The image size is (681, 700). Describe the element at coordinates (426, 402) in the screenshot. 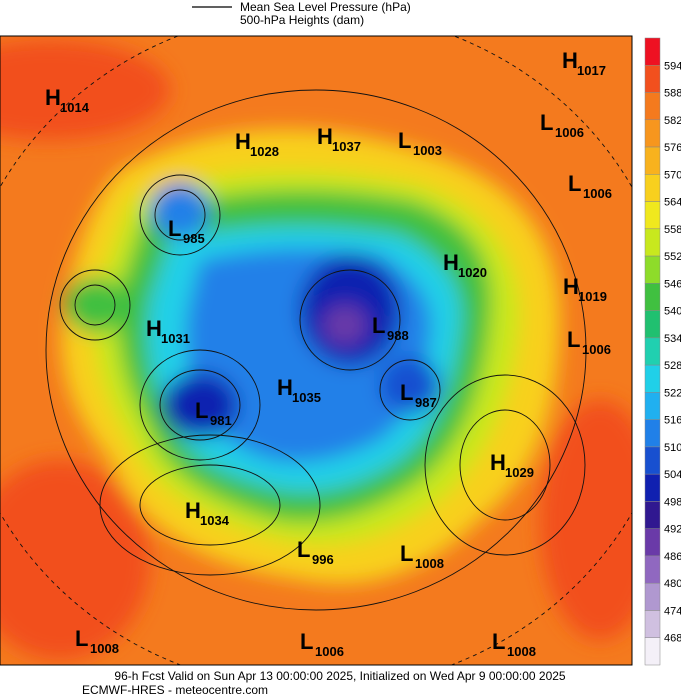

I see `center-value: 987` at that location.